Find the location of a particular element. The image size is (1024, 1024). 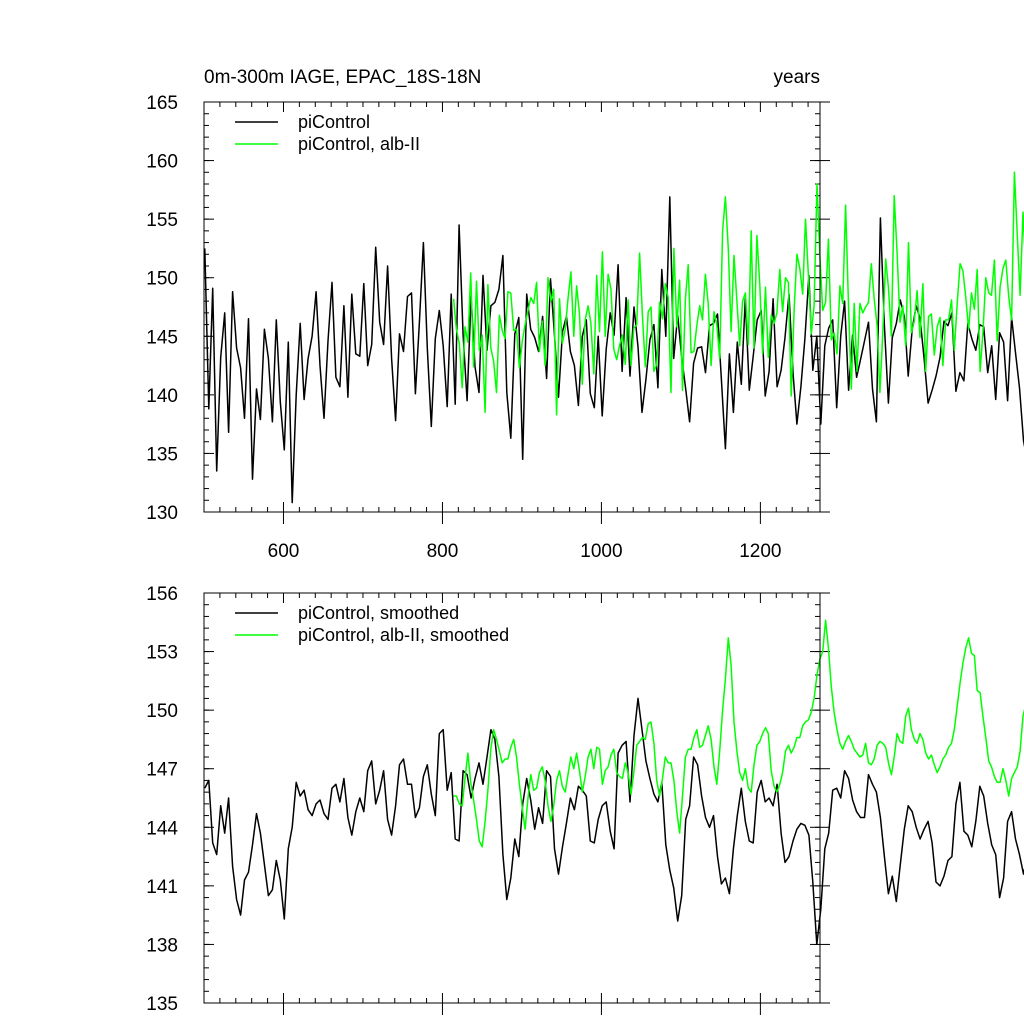

units-label: years is located at coordinates (797, 77).